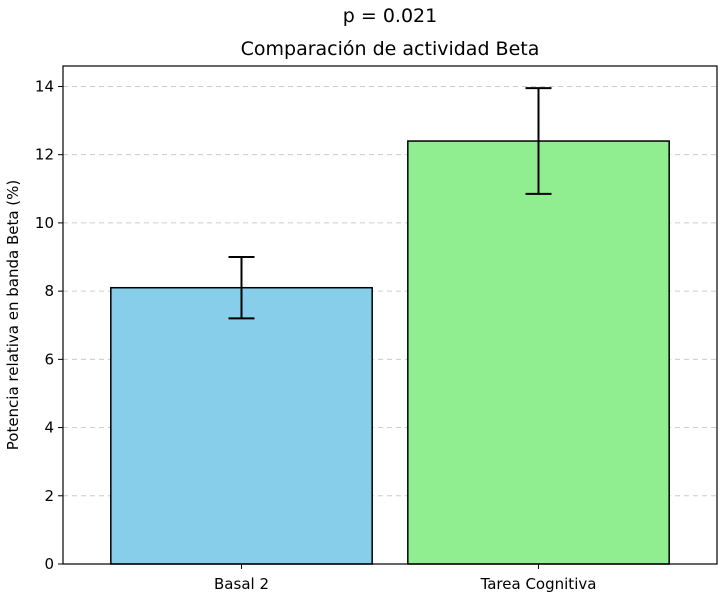  What do you see at coordinates (44, 223) in the screenshot?
I see `y-tick-label: 10` at bounding box center [44, 223].